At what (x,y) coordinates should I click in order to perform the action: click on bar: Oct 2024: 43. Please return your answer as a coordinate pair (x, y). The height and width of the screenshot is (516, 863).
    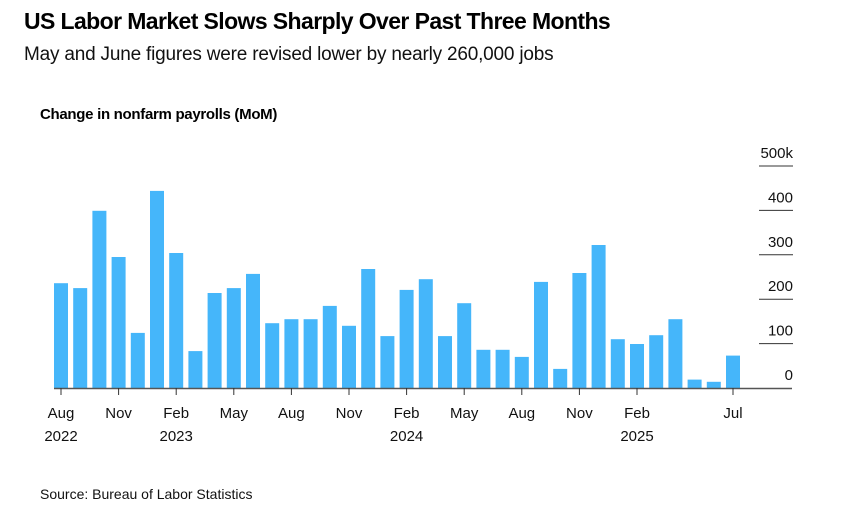
    Looking at the image, I should click on (560, 378).